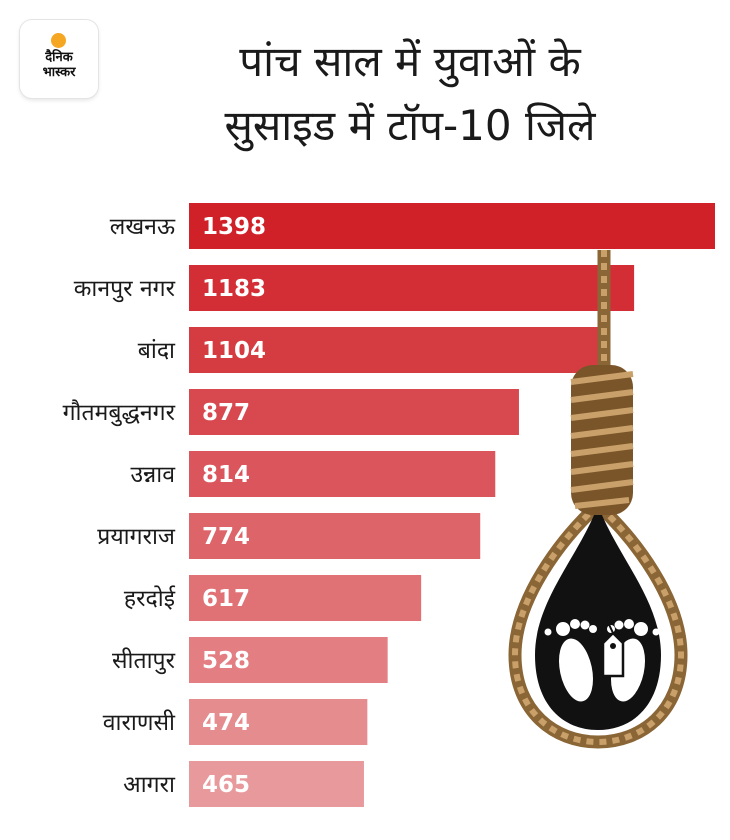 This screenshot has height=840, width=730. I want to click on value-label-2: 1183, so click(234, 289).